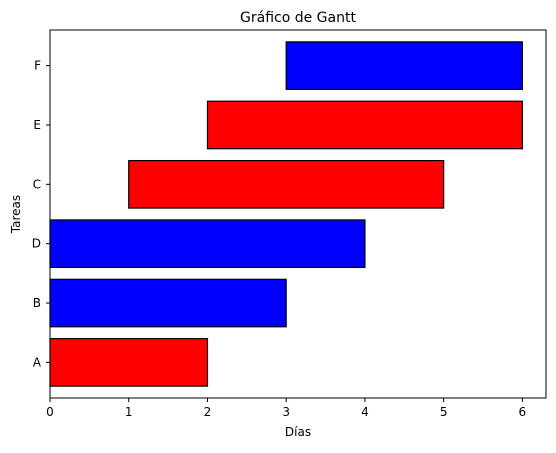 The height and width of the screenshot is (453, 556). What do you see at coordinates (36, 244) in the screenshot?
I see `y-tick-label: D` at bounding box center [36, 244].